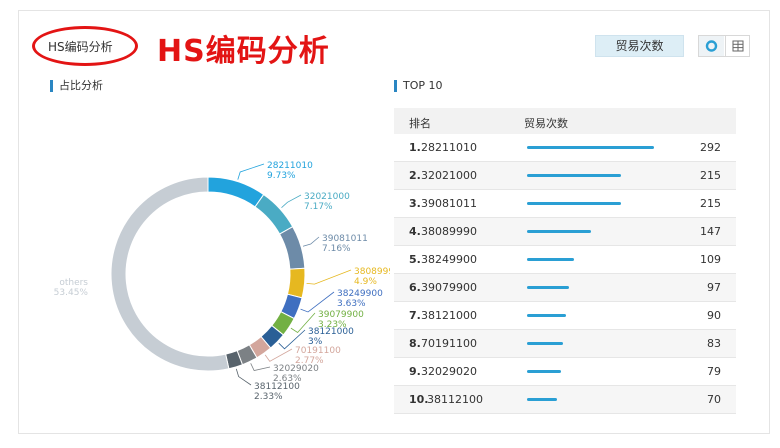 The height and width of the screenshot is (448, 780). I want to click on row-trade-count: 70, so click(714, 399).